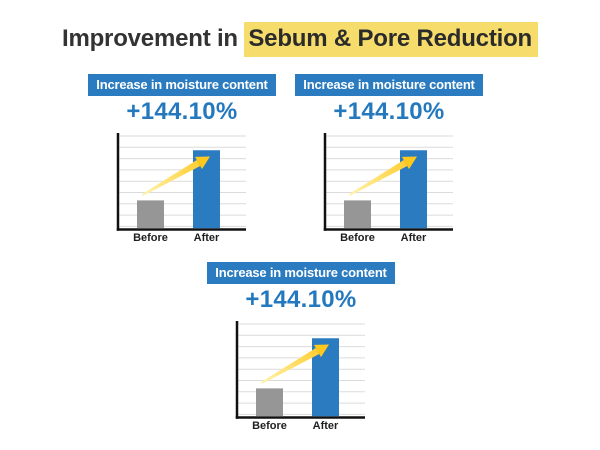 The height and width of the screenshot is (450, 600). I want to click on page-title: Improvement in Sebum & Pore Reduction, so click(300, 39).